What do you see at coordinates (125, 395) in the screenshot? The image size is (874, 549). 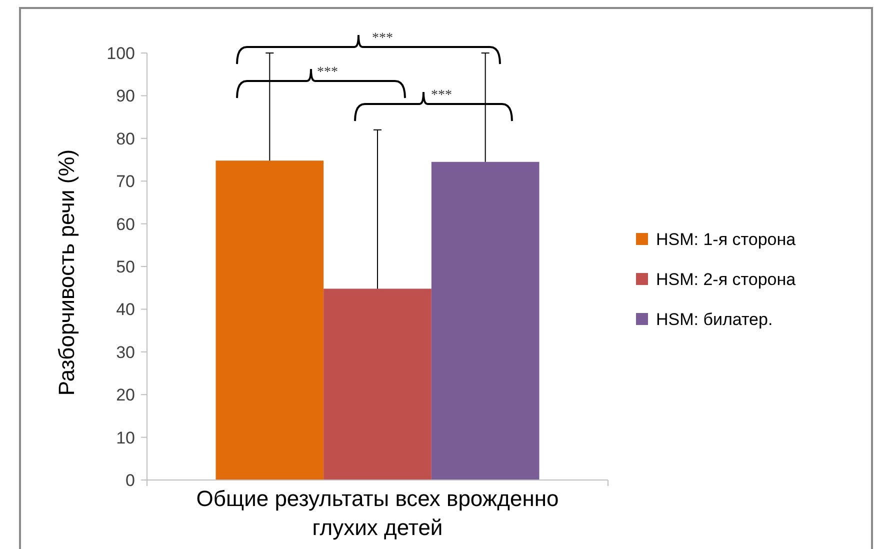 I see `y-tick-label: 20` at bounding box center [125, 395].